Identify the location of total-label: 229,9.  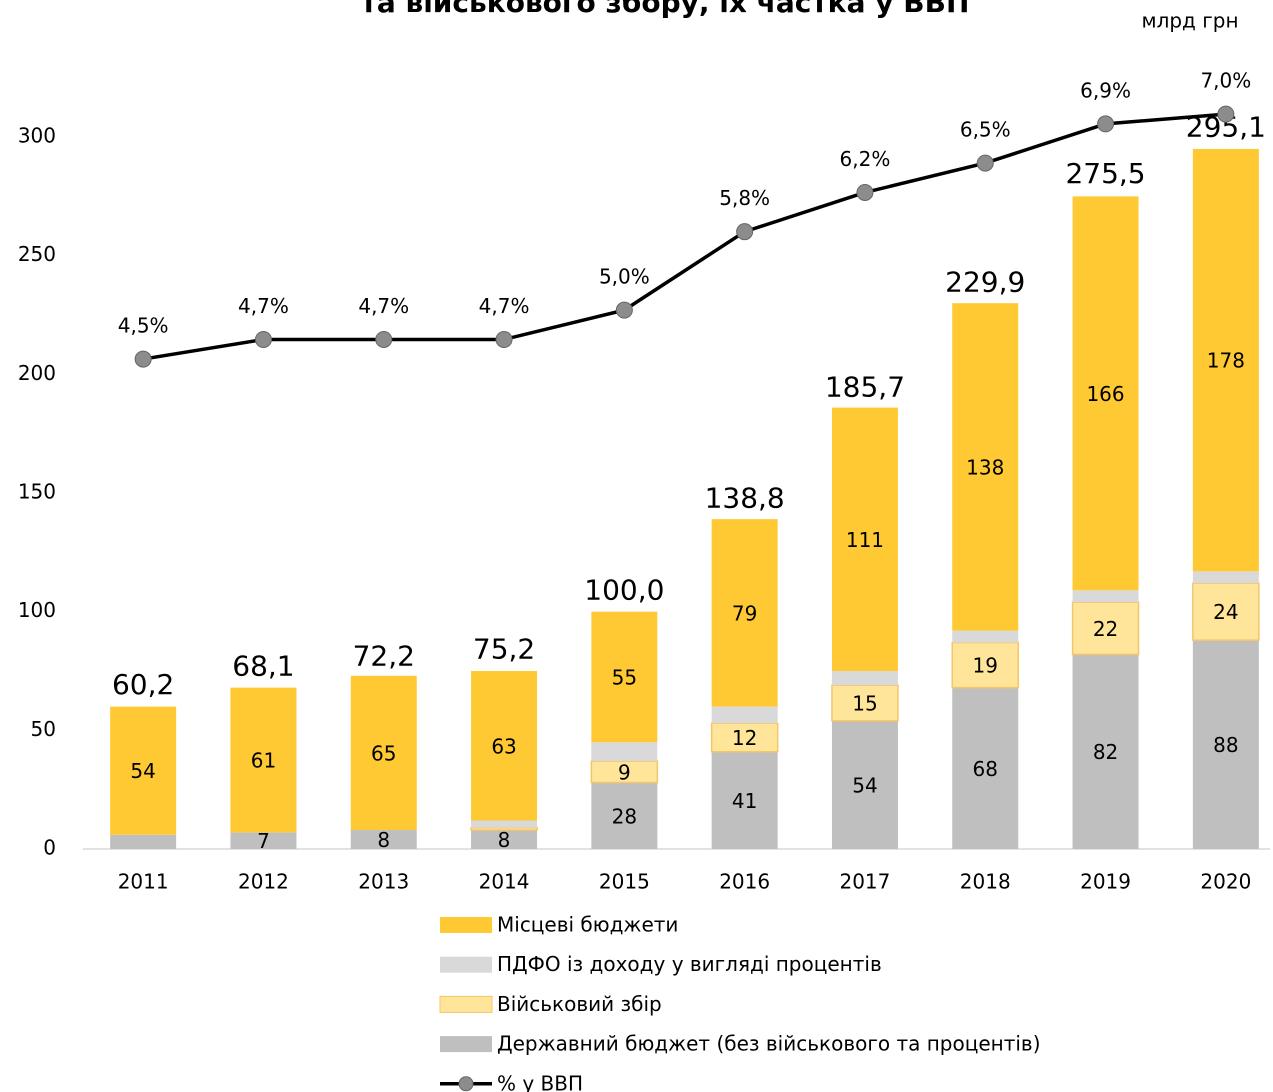
(985, 281).